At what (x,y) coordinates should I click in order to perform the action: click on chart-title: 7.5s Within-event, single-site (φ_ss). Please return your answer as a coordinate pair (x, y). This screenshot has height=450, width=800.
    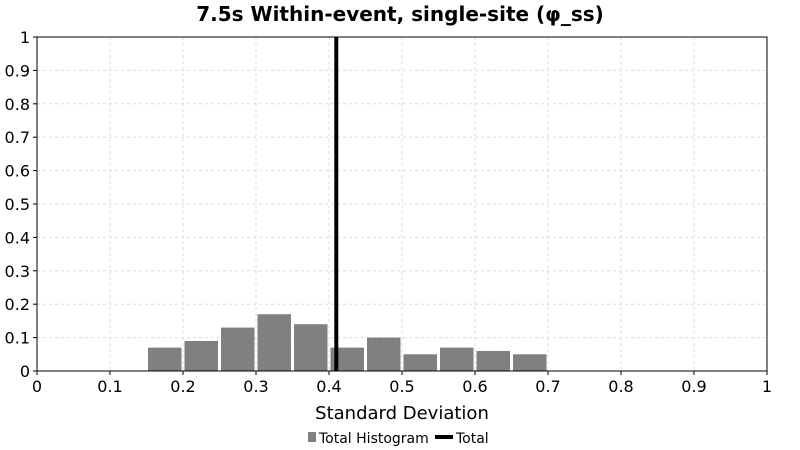
    Looking at the image, I should click on (400, 14).